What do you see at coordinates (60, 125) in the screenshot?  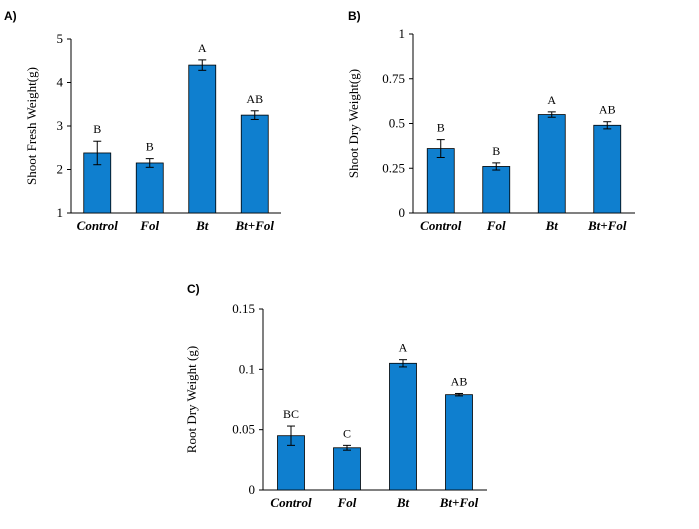 I see `y-tick-label: 3` at bounding box center [60, 125].